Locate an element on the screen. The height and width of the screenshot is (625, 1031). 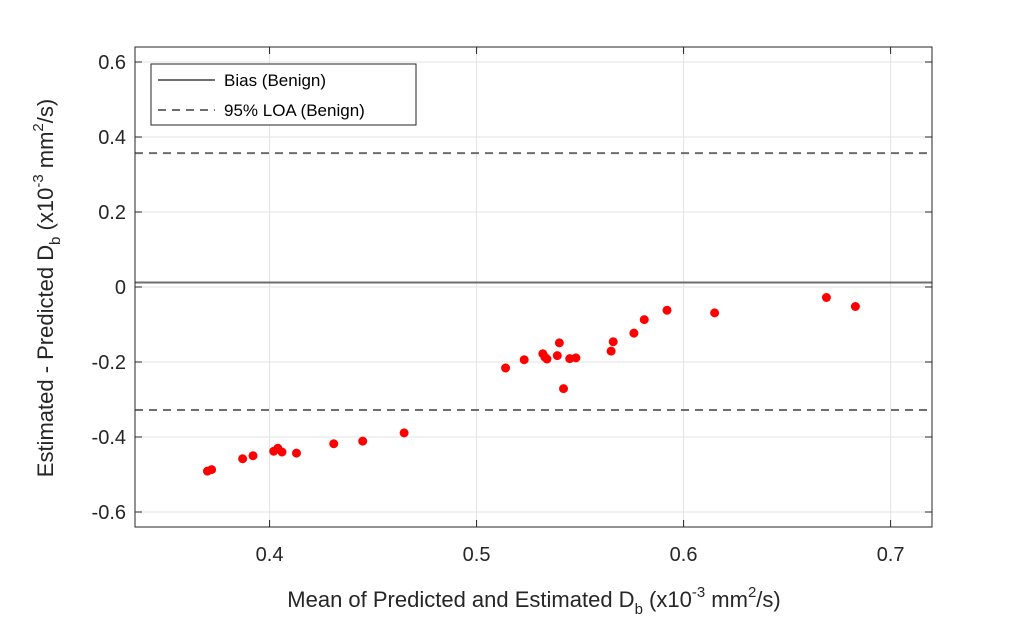
x-tick-label-1: 0.5 is located at coordinates (477, 555).